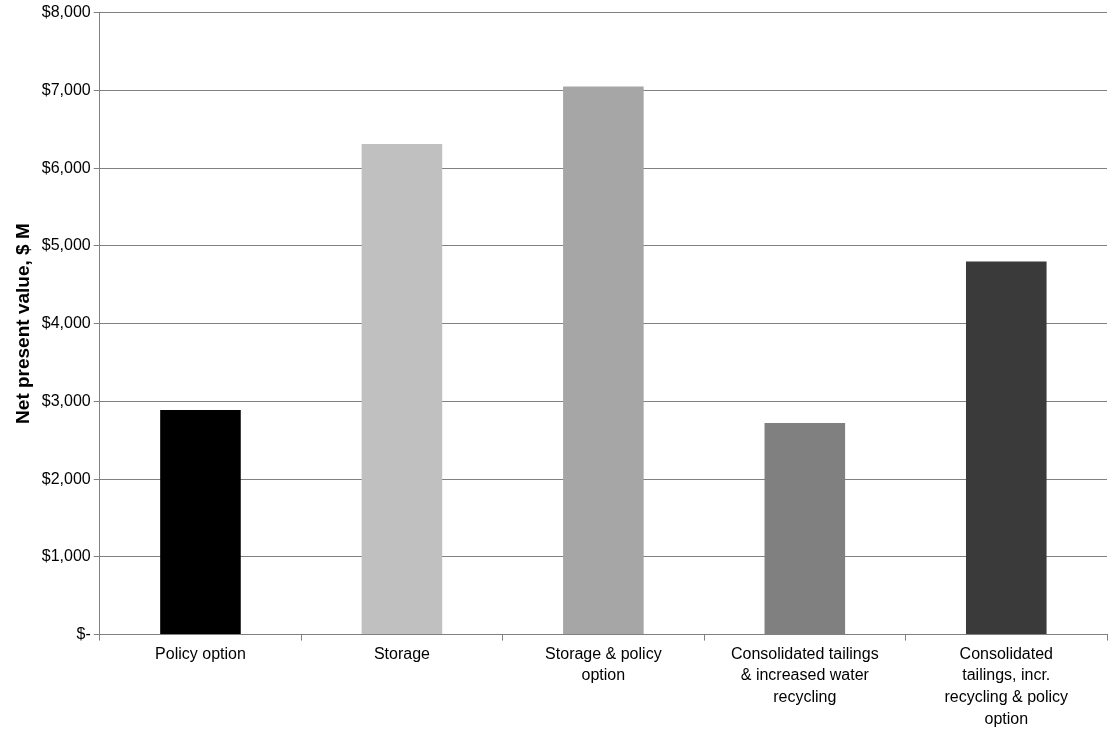 Image resolution: width=1111 pixels, height=733 pixels. Describe the element at coordinates (66, 400) in the screenshot. I see `y-tick-label: $3,000` at that location.